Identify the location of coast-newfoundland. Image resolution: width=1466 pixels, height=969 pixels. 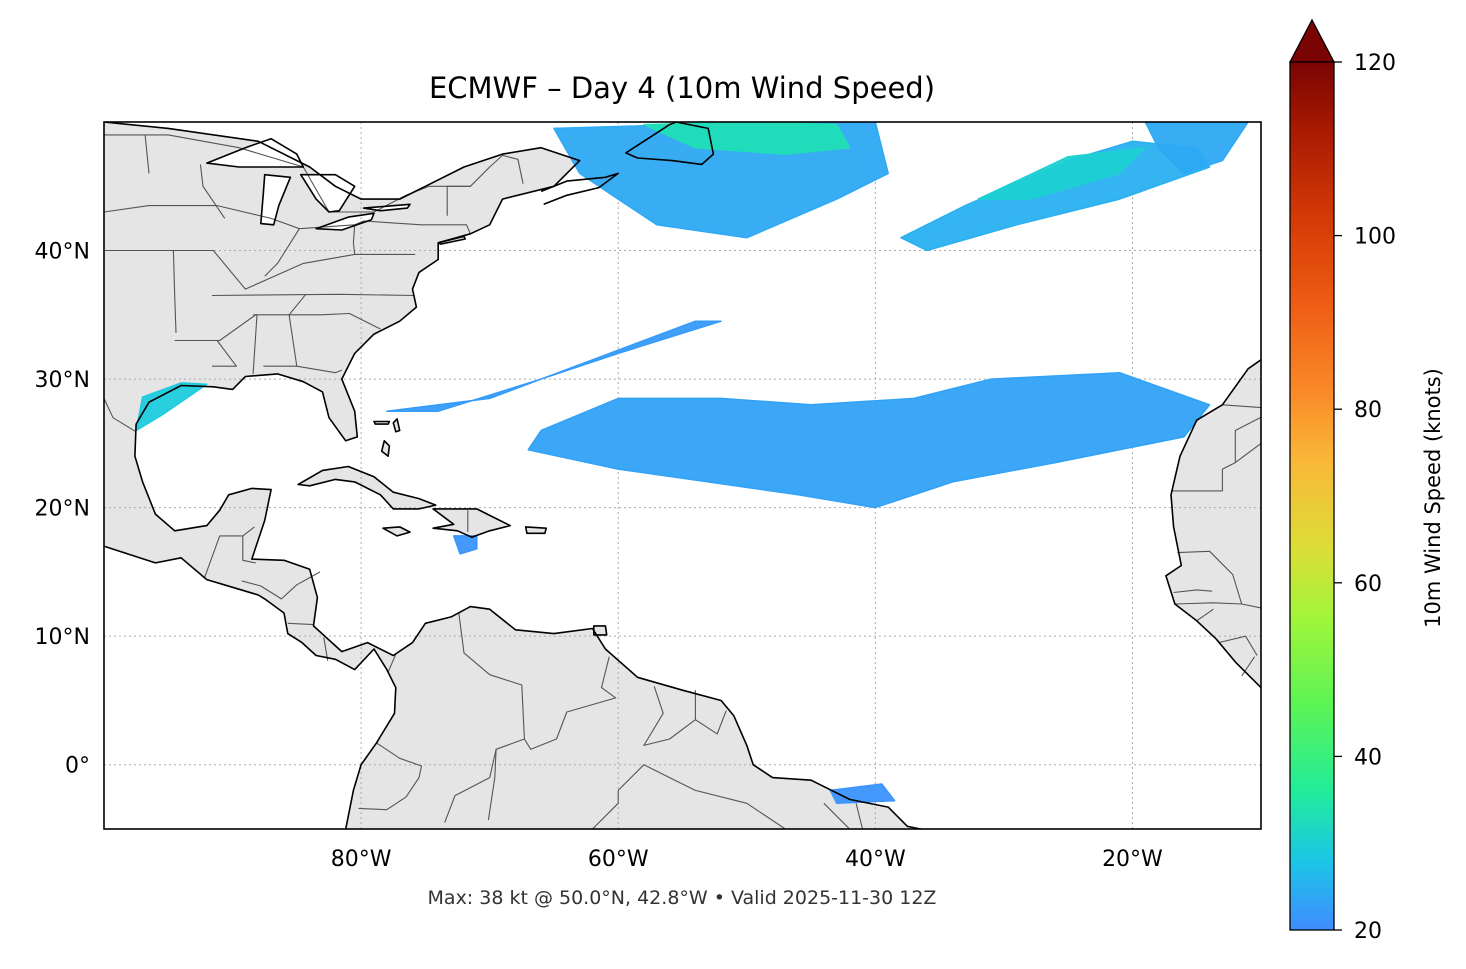
(670, 144).